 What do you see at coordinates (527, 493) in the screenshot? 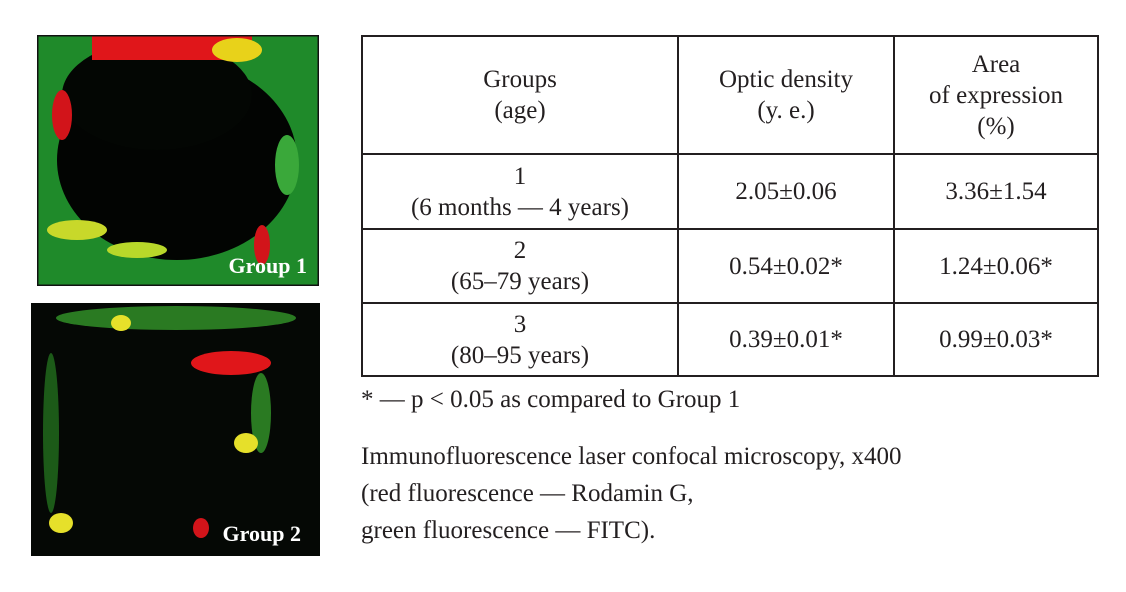
I see `caption-line: (red fluorescence — Rodamin G,` at bounding box center [527, 493].